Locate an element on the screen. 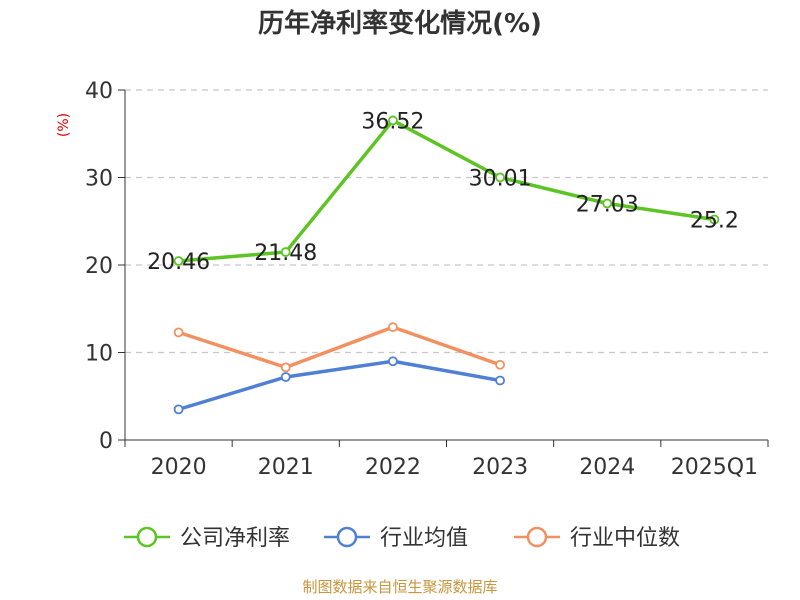  data-label: 25.2 is located at coordinates (714, 221).